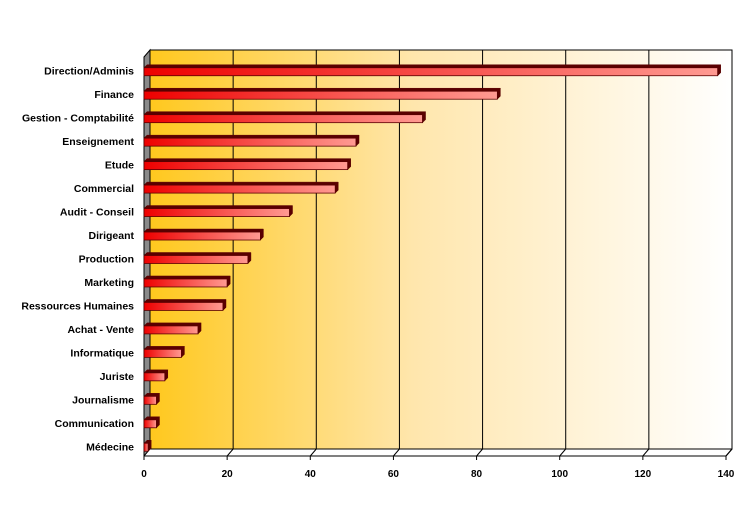 The height and width of the screenshot is (520, 744). What do you see at coordinates (89, 72) in the screenshot?
I see `category-label: Direction/Adminis` at bounding box center [89, 72].